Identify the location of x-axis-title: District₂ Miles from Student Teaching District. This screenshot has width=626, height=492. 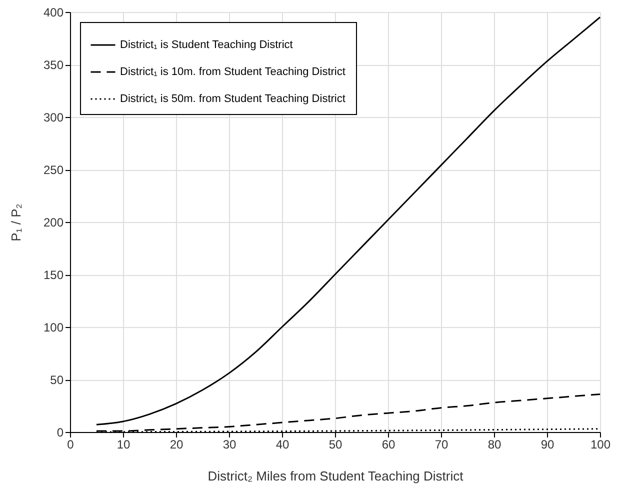
(336, 476).